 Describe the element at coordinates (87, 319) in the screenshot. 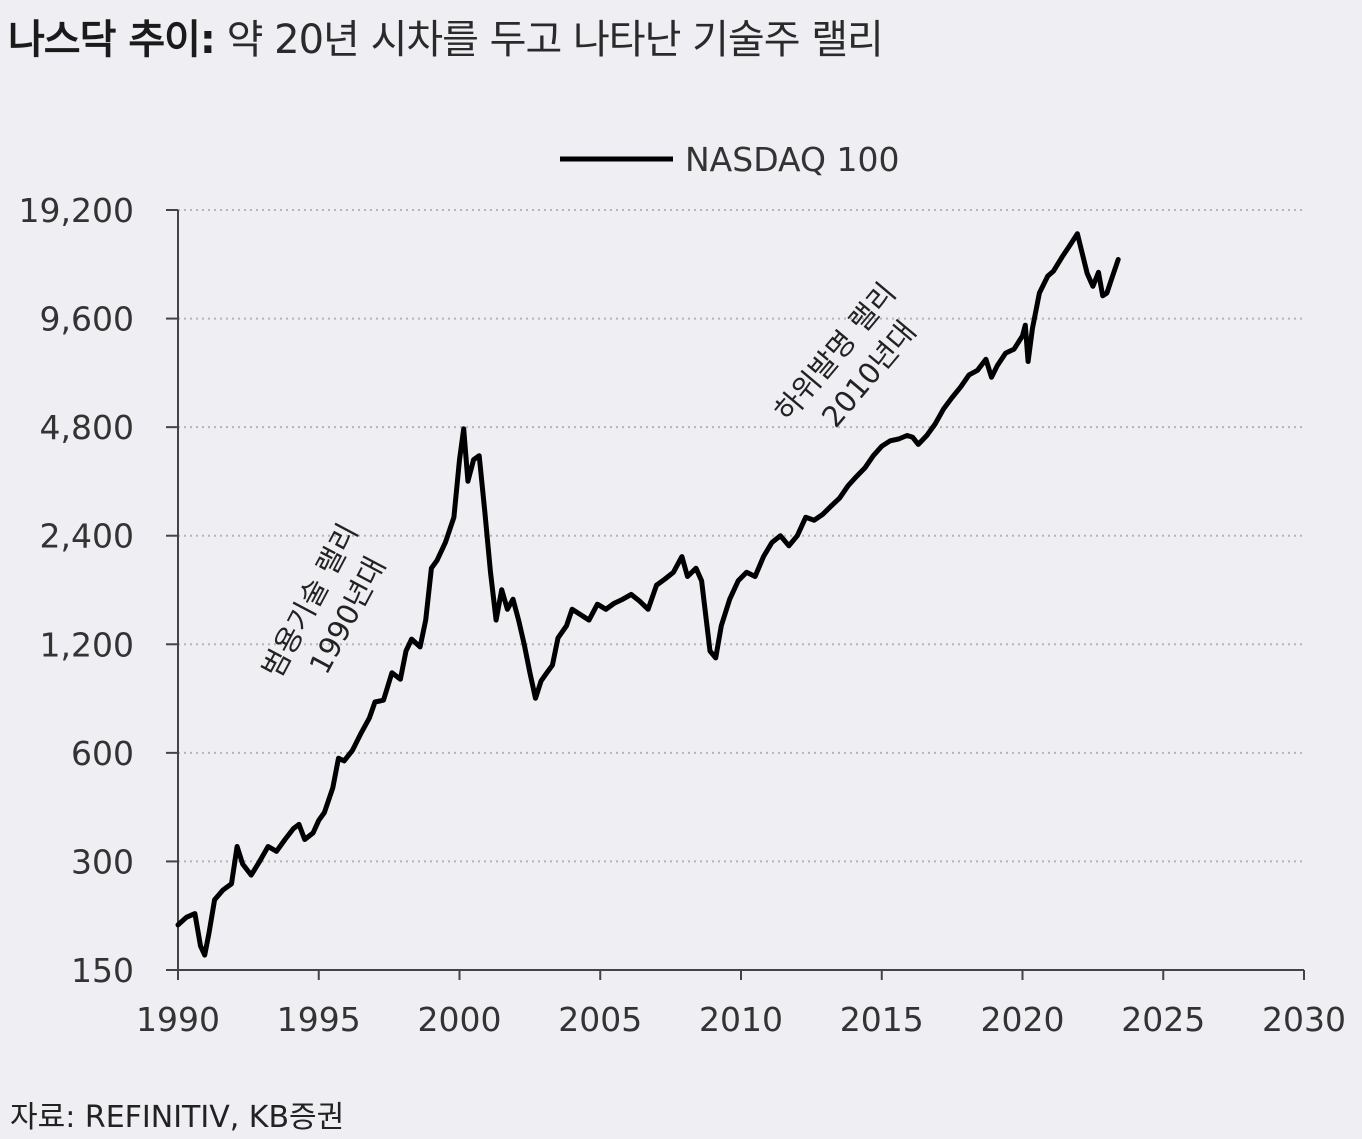

I see `y-tick-label: 9,600` at that location.